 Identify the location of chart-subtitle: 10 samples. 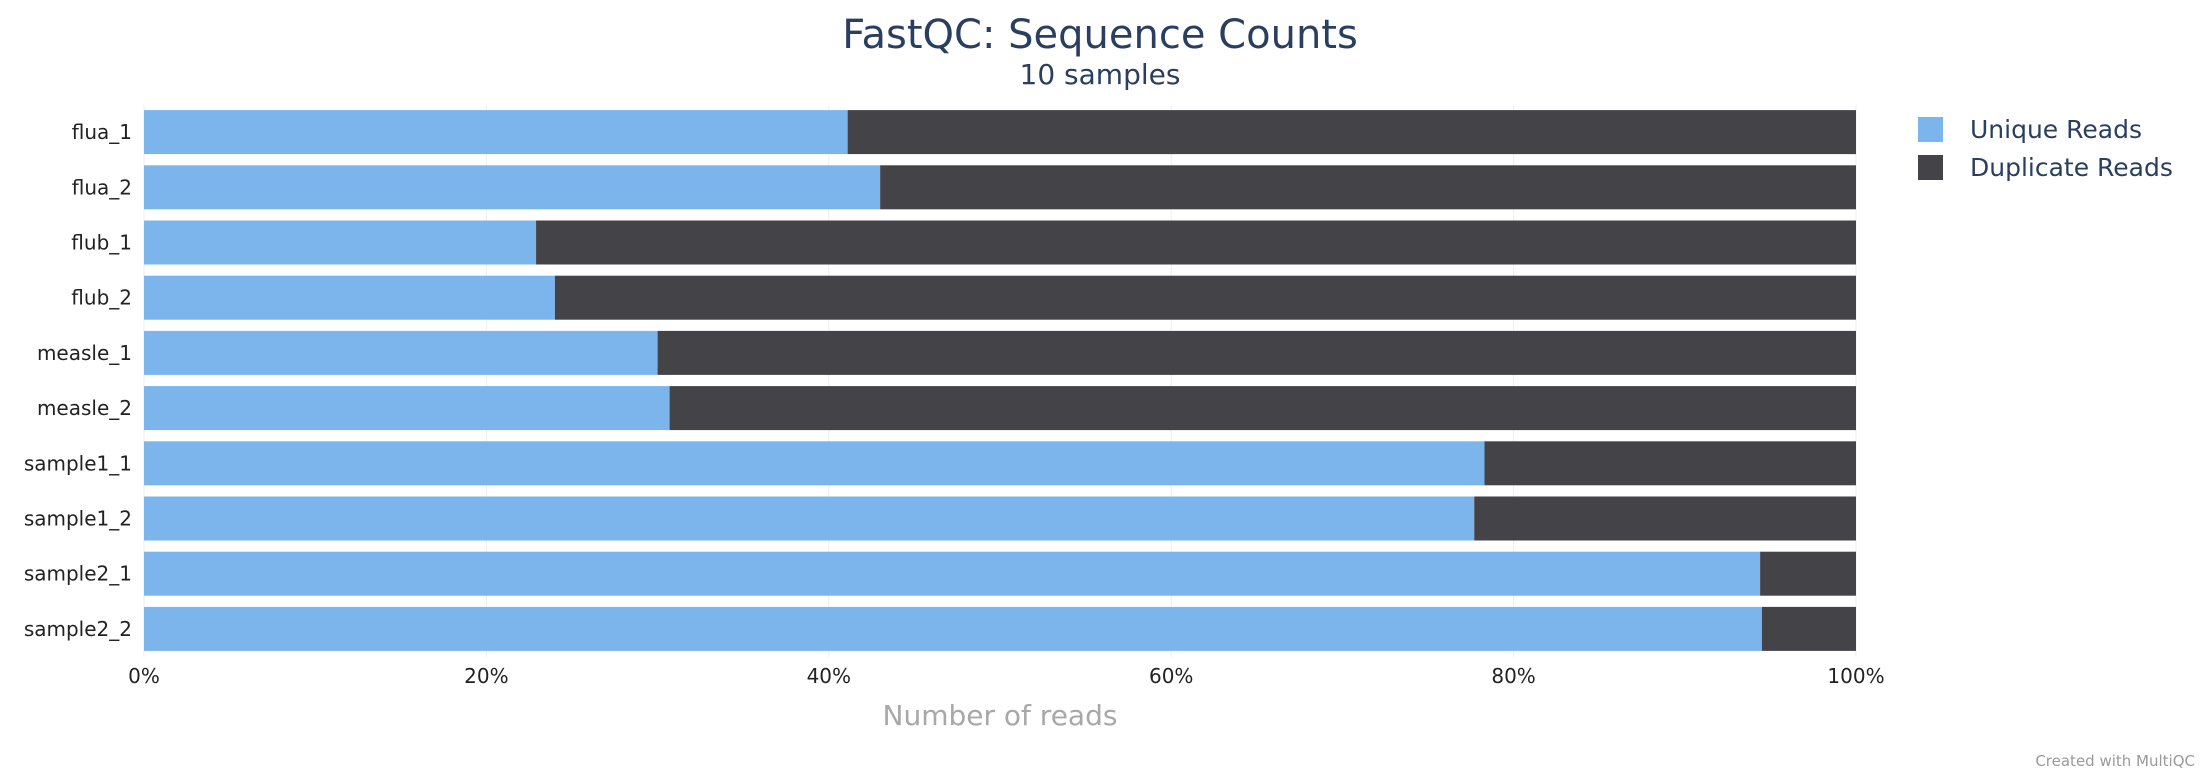
(1100, 74).